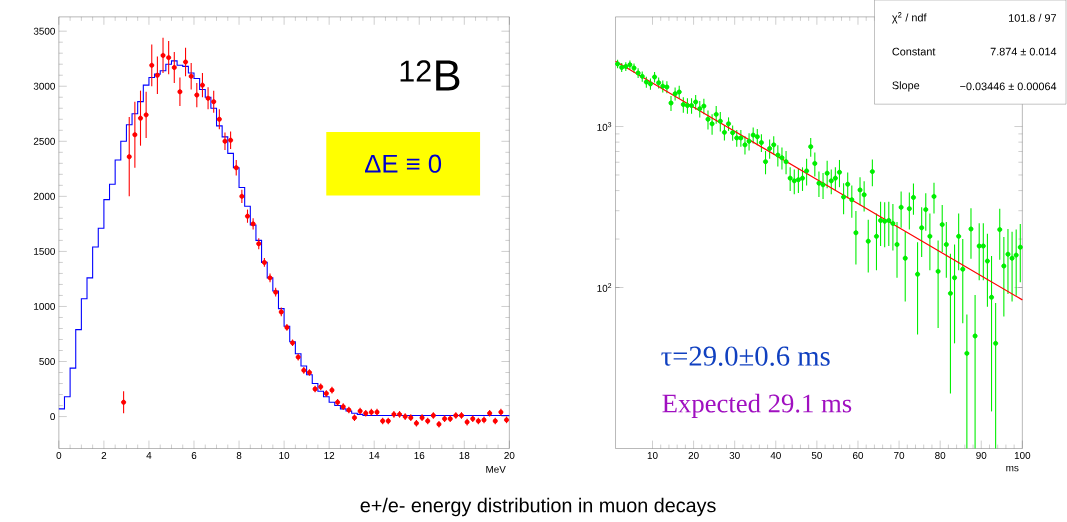 This screenshot has height=522, width=1067. What do you see at coordinates (52, 417) in the screenshot?
I see `y-tick-label: 0` at bounding box center [52, 417].